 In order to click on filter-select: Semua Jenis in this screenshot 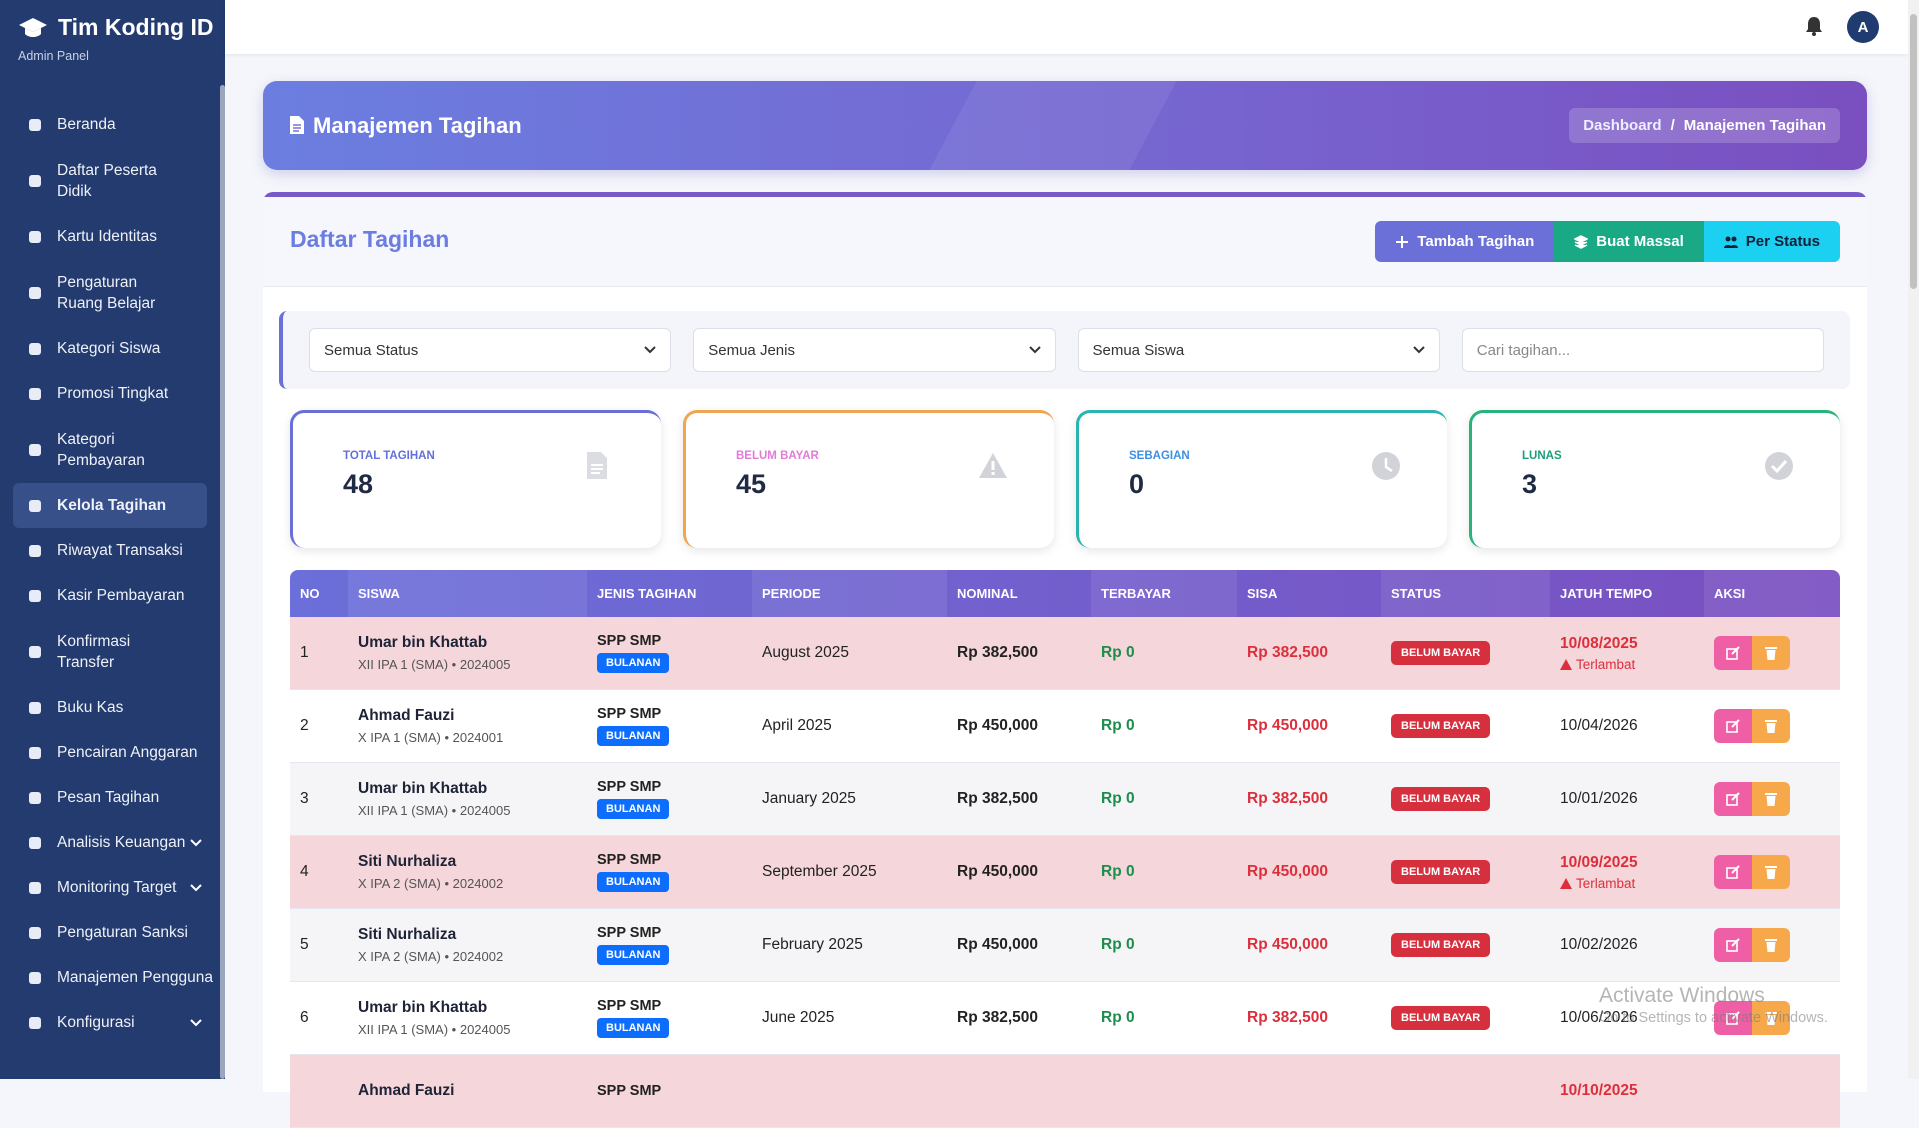, I will do `click(874, 350)`.